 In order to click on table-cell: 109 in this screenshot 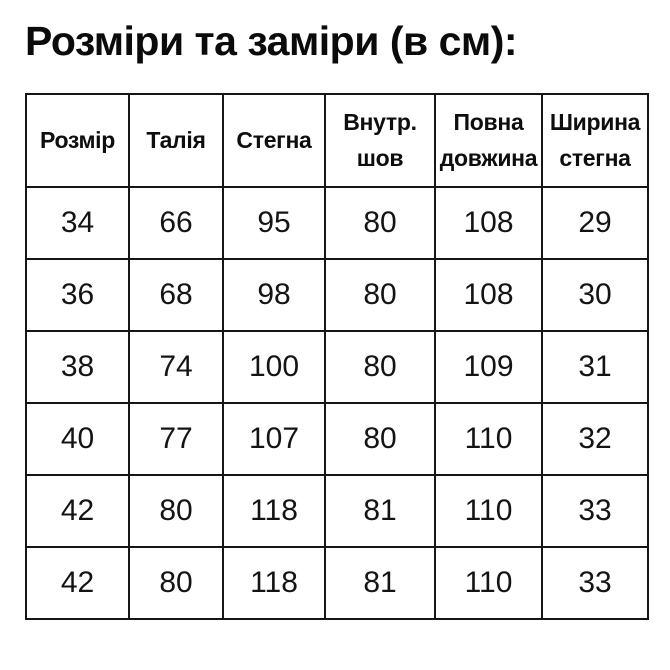, I will do `click(488, 367)`.